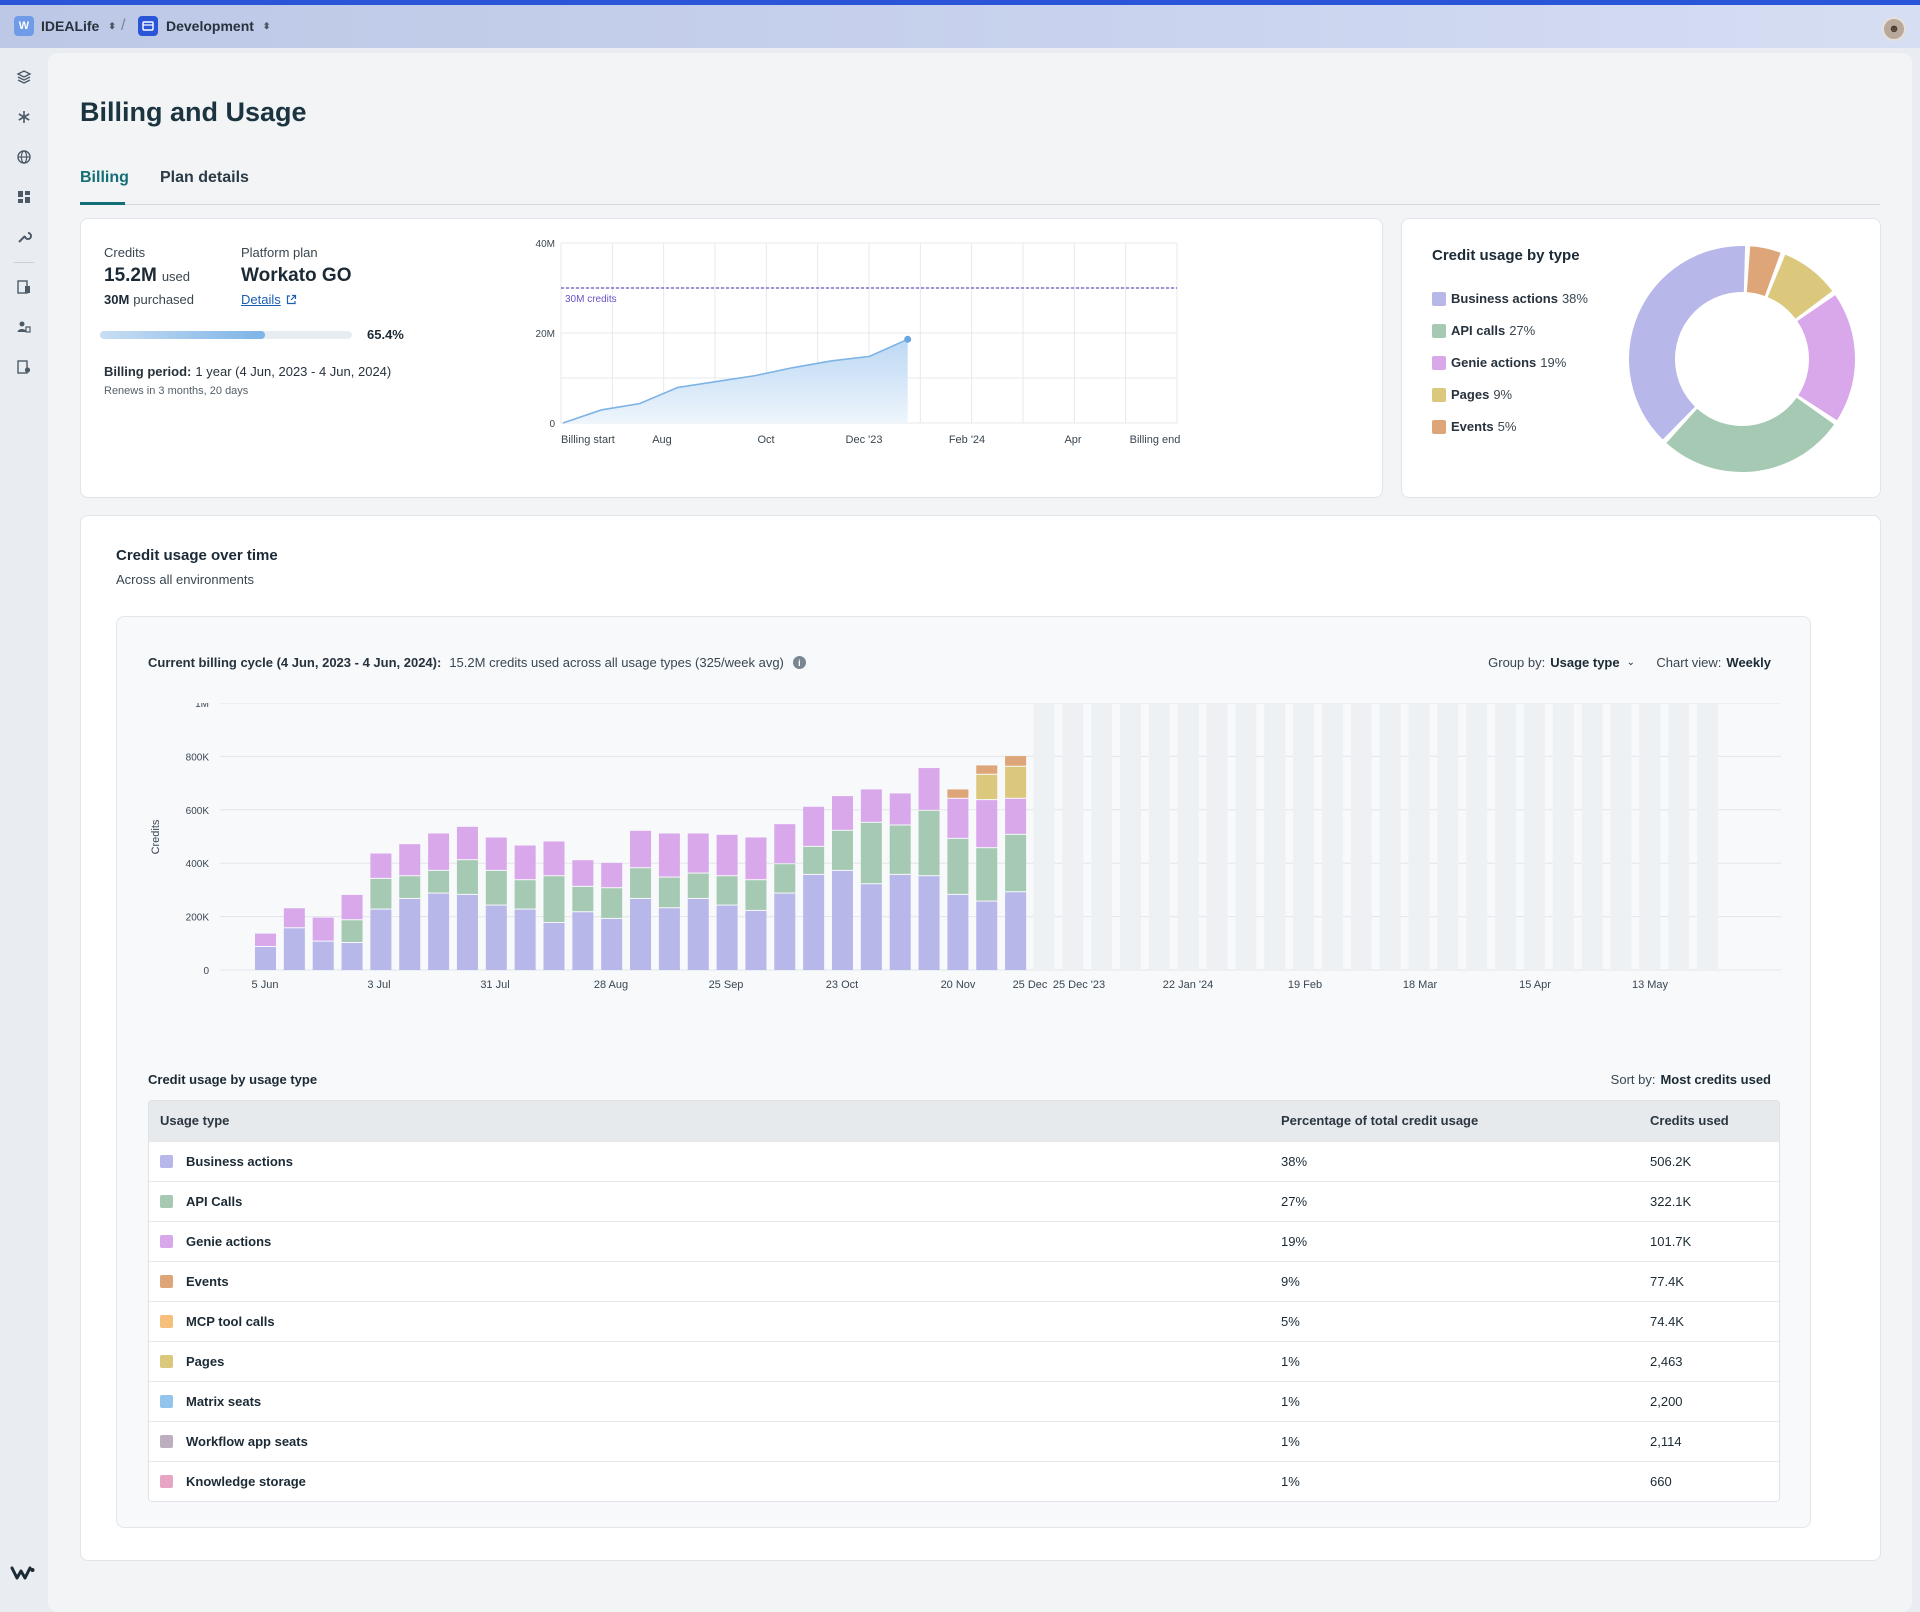  I want to click on x-tick-label: Apr, so click(1072, 440).